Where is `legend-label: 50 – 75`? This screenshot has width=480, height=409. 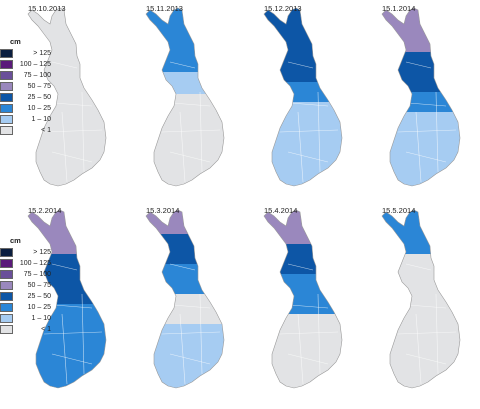
legend-label: 50 – 75 is located at coordinates (39, 285).